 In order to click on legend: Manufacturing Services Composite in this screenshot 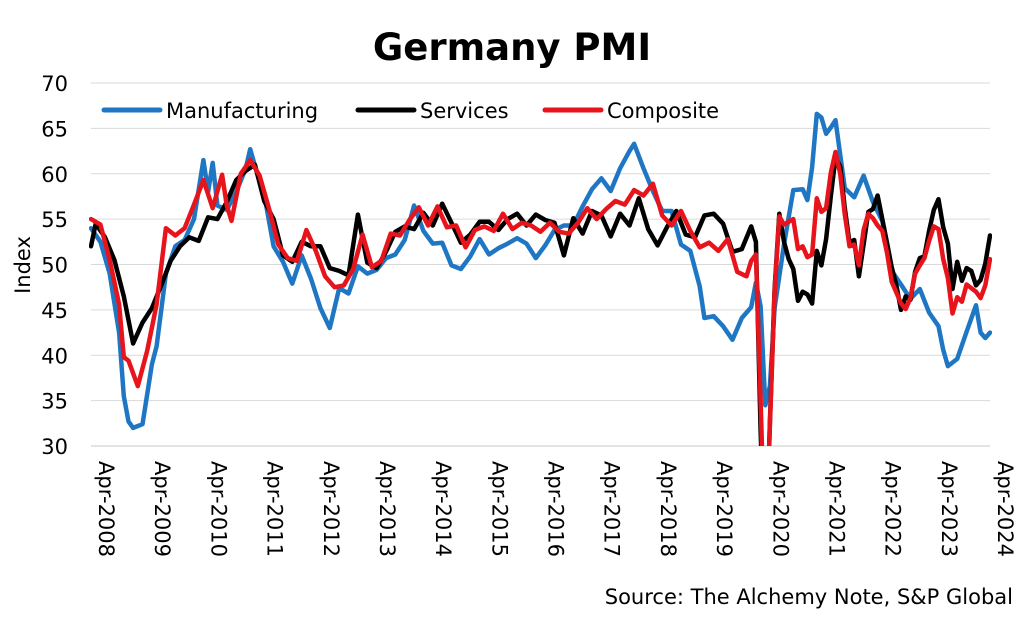, I will do `click(410, 111)`.